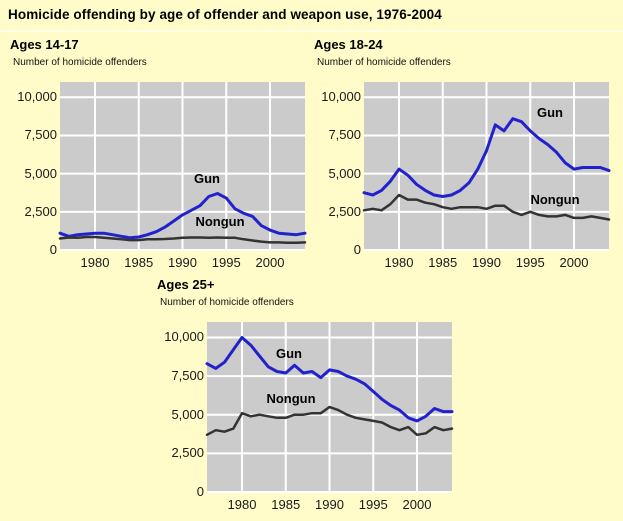 This screenshot has height=521, width=623. Describe the element at coordinates (348, 44) in the screenshot. I see `chart-title-ages-18-24: Ages 18-24` at that location.